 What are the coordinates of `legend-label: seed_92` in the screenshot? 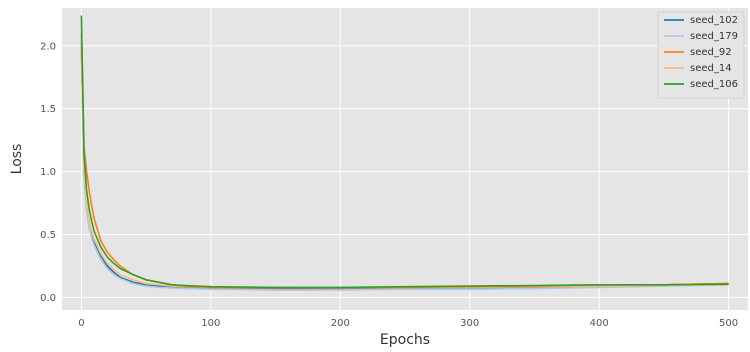 It's located at (711, 52).